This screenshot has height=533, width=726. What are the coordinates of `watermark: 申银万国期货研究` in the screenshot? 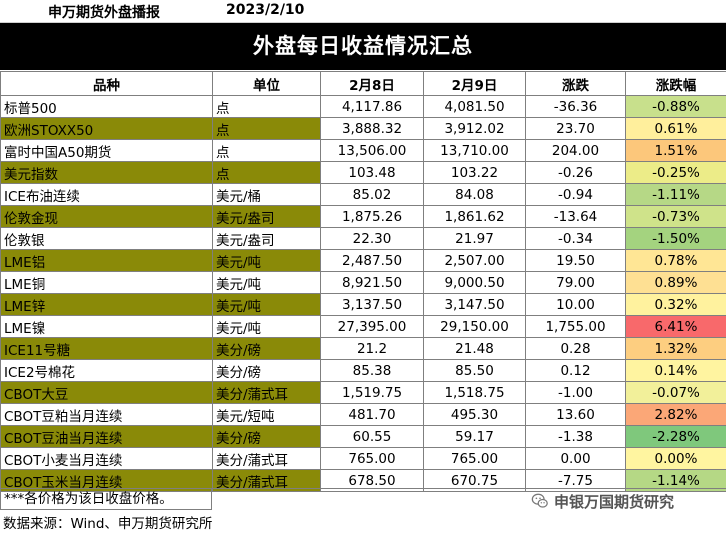 It's located at (602, 501).